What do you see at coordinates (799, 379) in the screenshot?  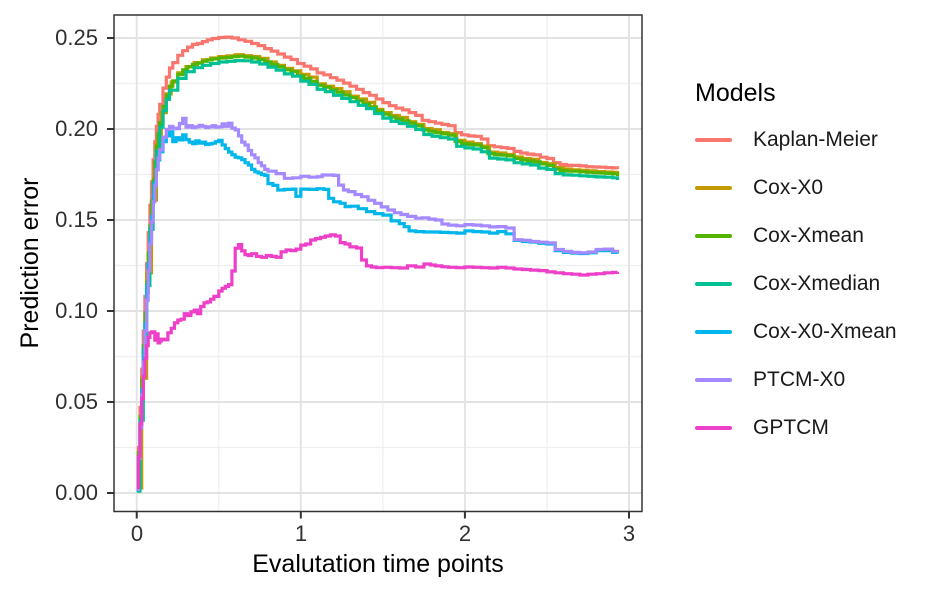 I see `legend-item-label: PTCM-X0` at bounding box center [799, 379].